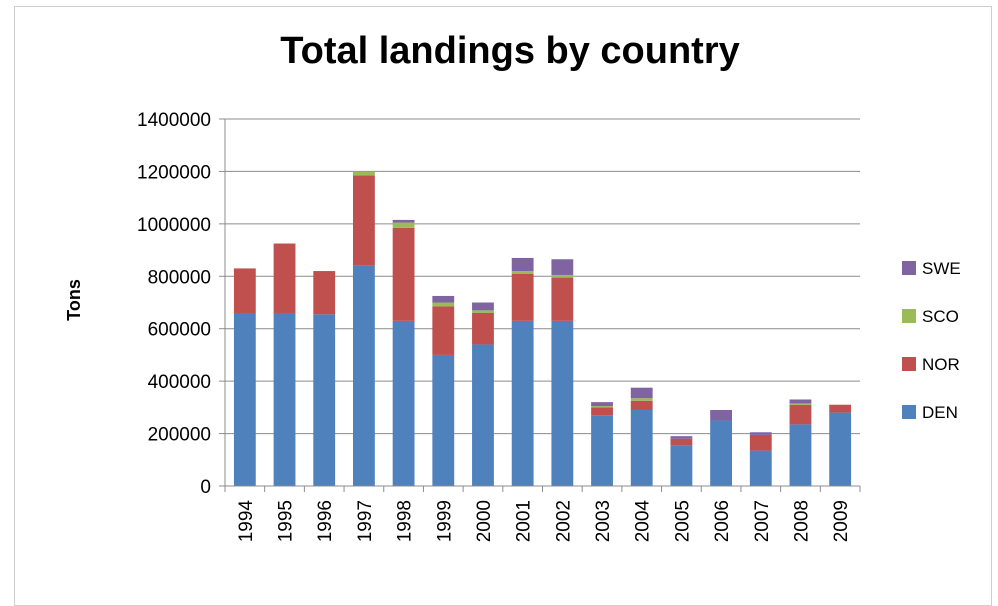 The width and height of the screenshot is (998, 606). What do you see at coordinates (522, 297) in the screenshot?
I see `bar-nor-2001` at bounding box center [522, 297].